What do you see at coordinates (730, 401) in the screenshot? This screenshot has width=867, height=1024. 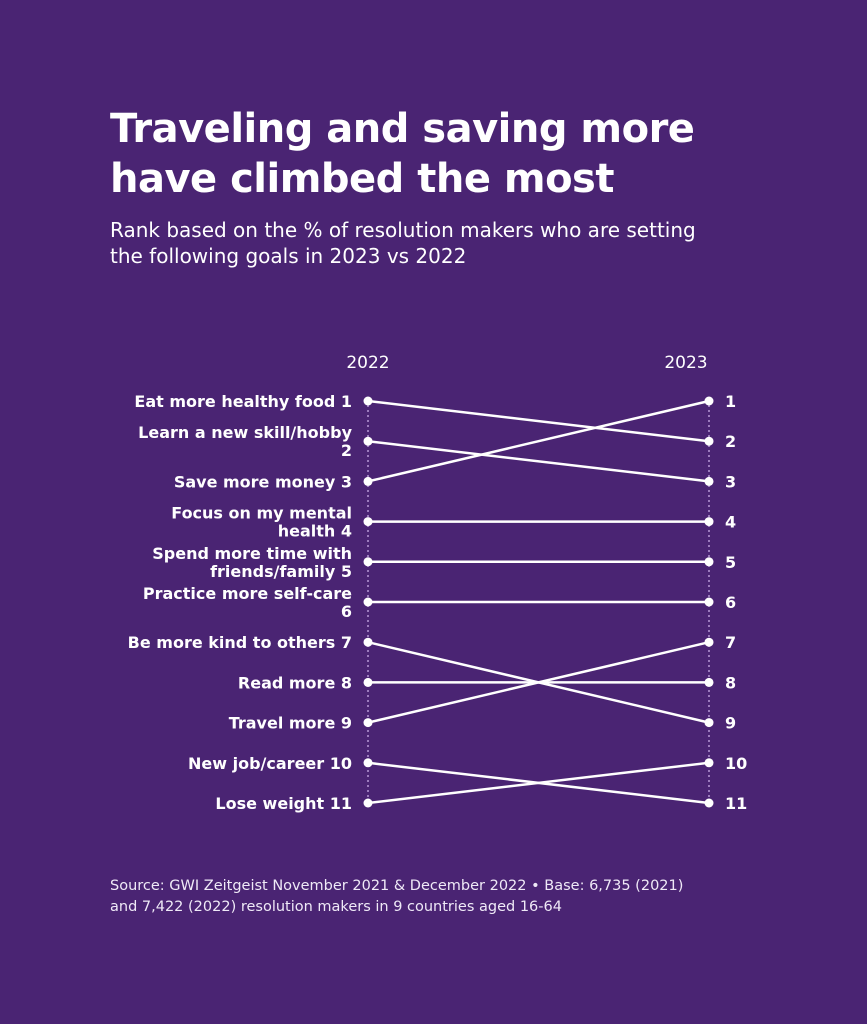 I see `rank-label-2023: 1` at bounding box center [730, 401].